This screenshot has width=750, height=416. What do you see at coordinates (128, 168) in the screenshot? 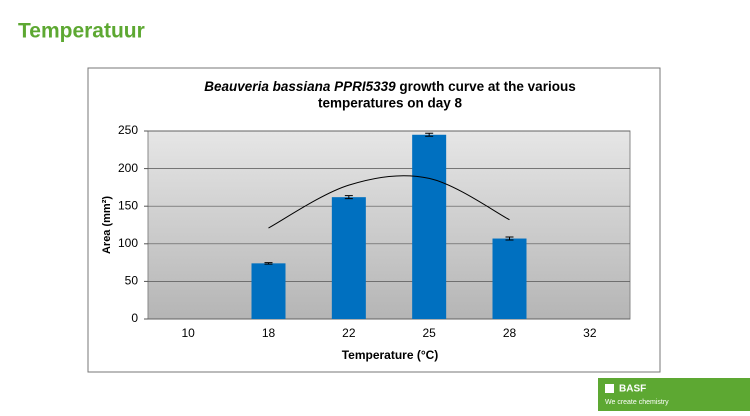
I see `y-tick-label: 200` at bounding box center [128, 168].